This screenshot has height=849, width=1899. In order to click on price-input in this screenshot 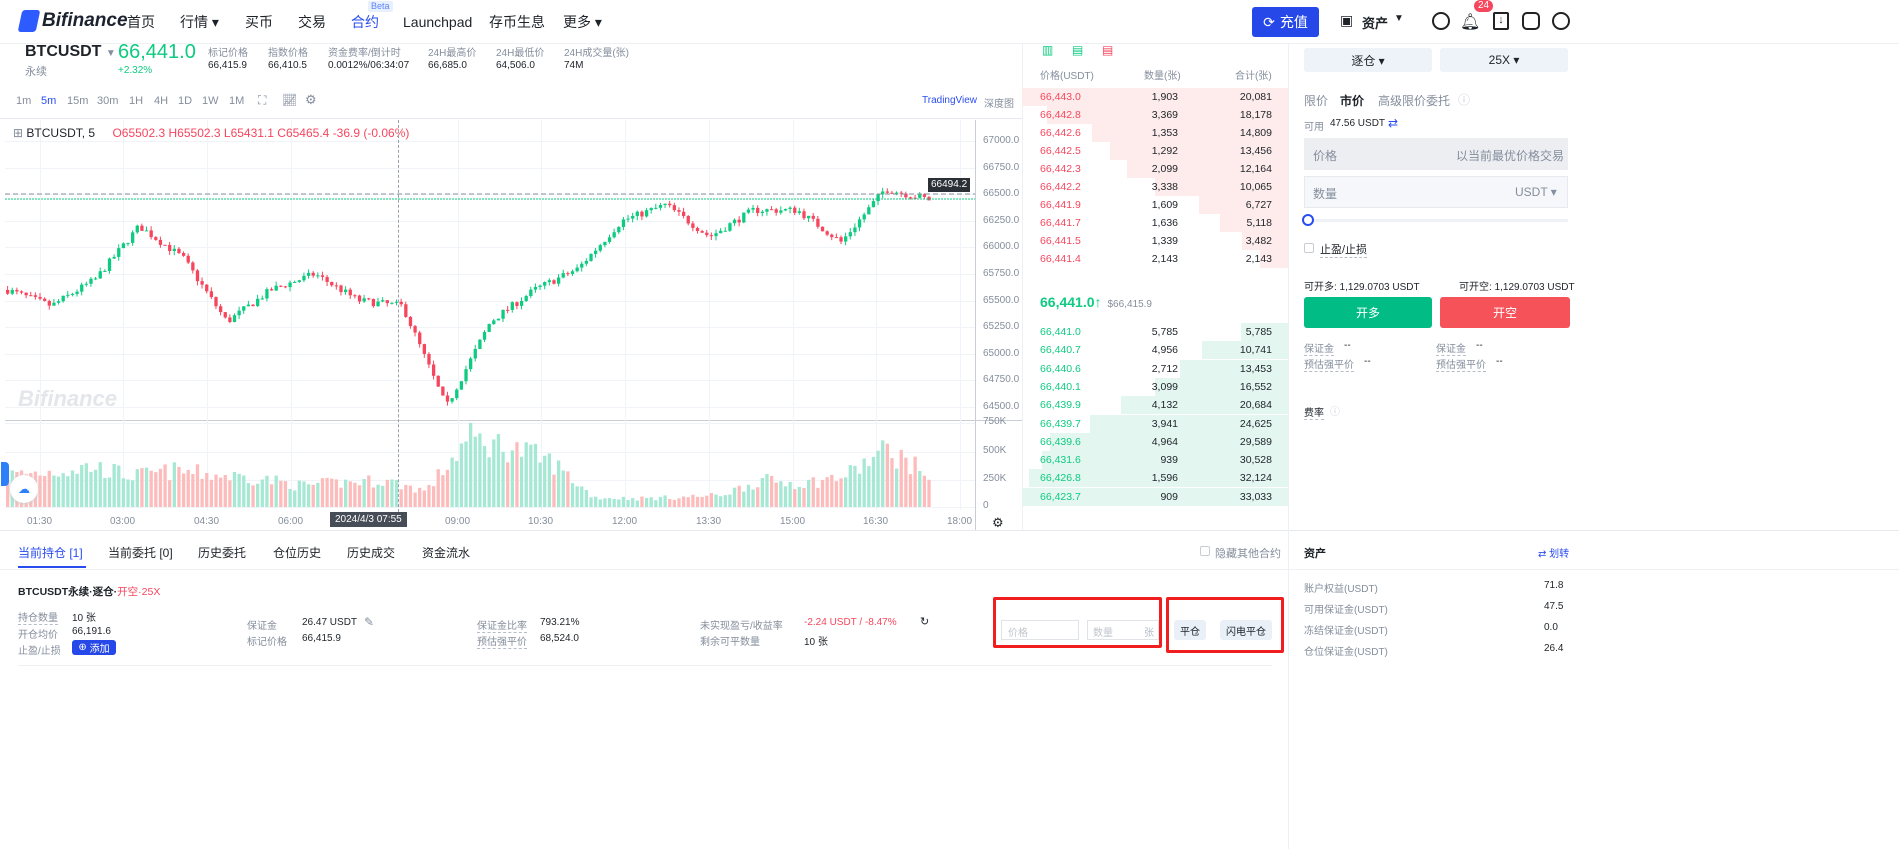, I will do `click(1436, 154)`.